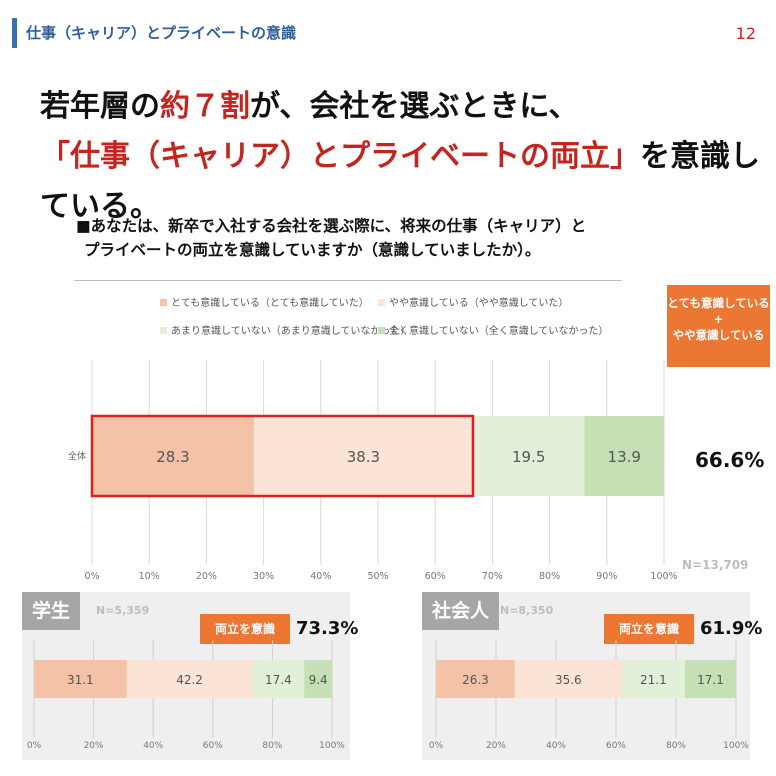 Image resolution: width=776 pixels, height=776 pixels. I want to click on sample-size: N=13,709, so click(715, 565).